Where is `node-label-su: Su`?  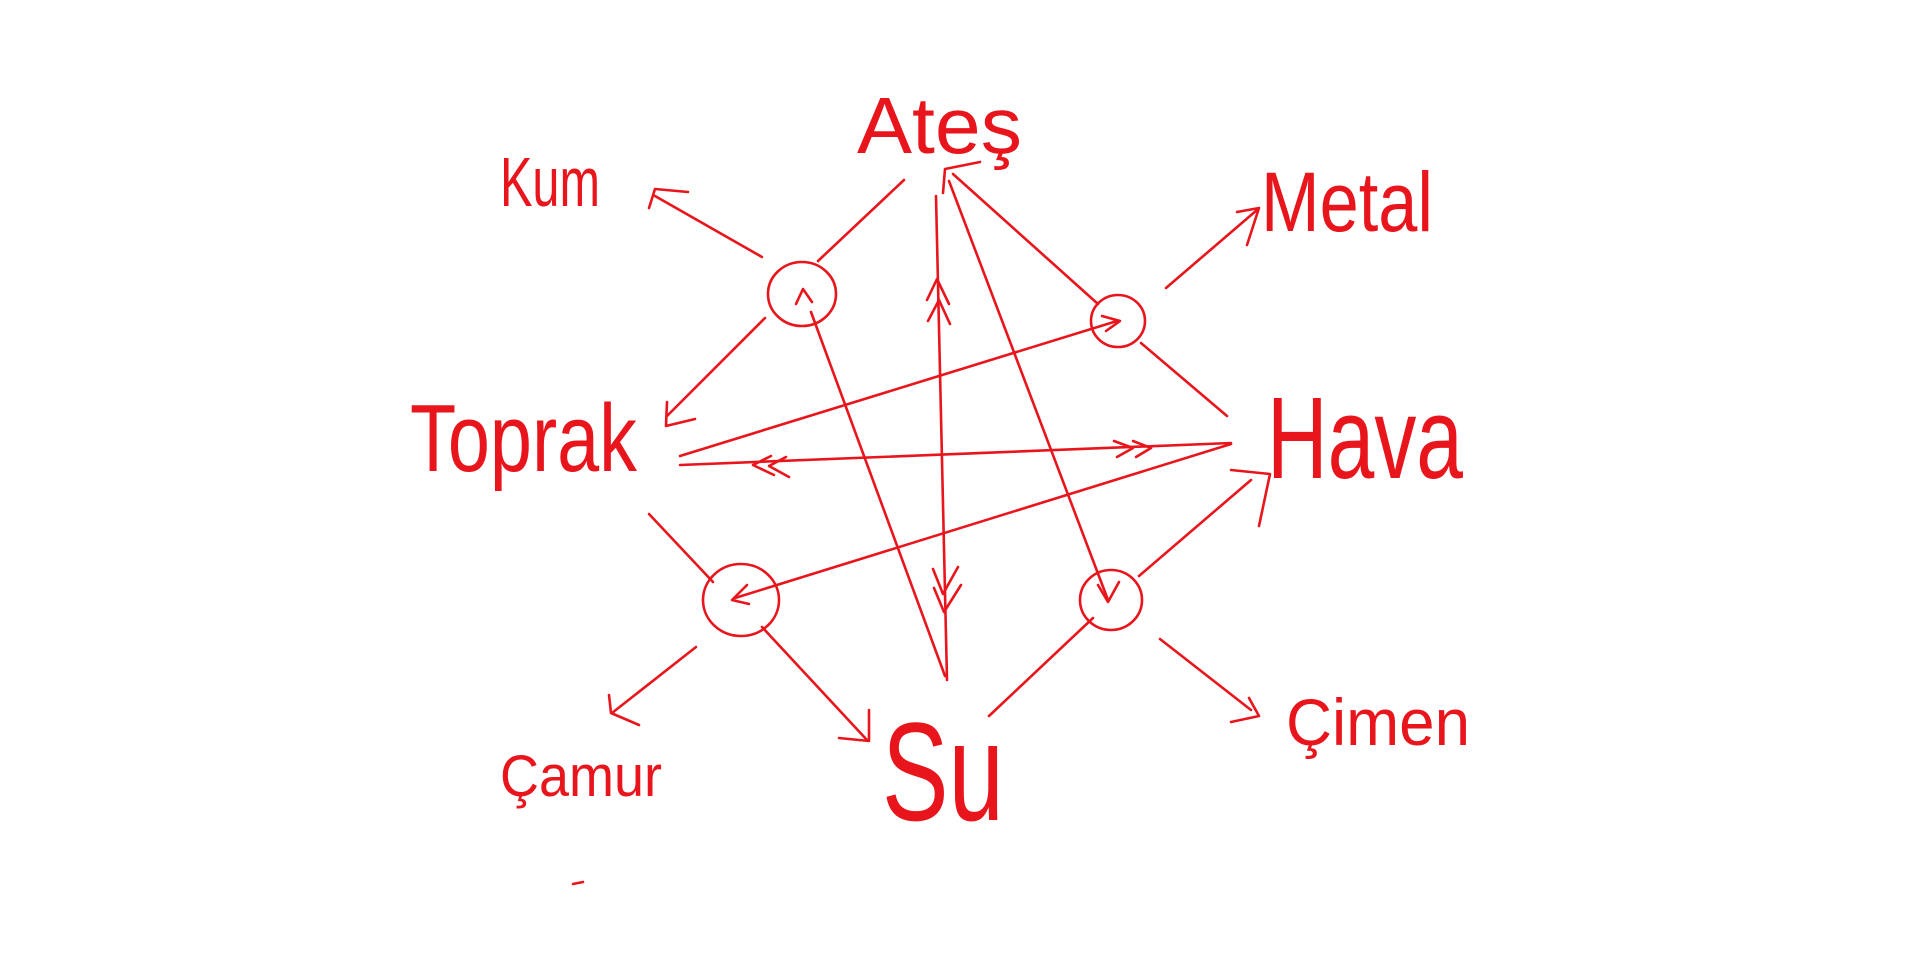 node-label-su: Su is located at coordinates (943, 771).